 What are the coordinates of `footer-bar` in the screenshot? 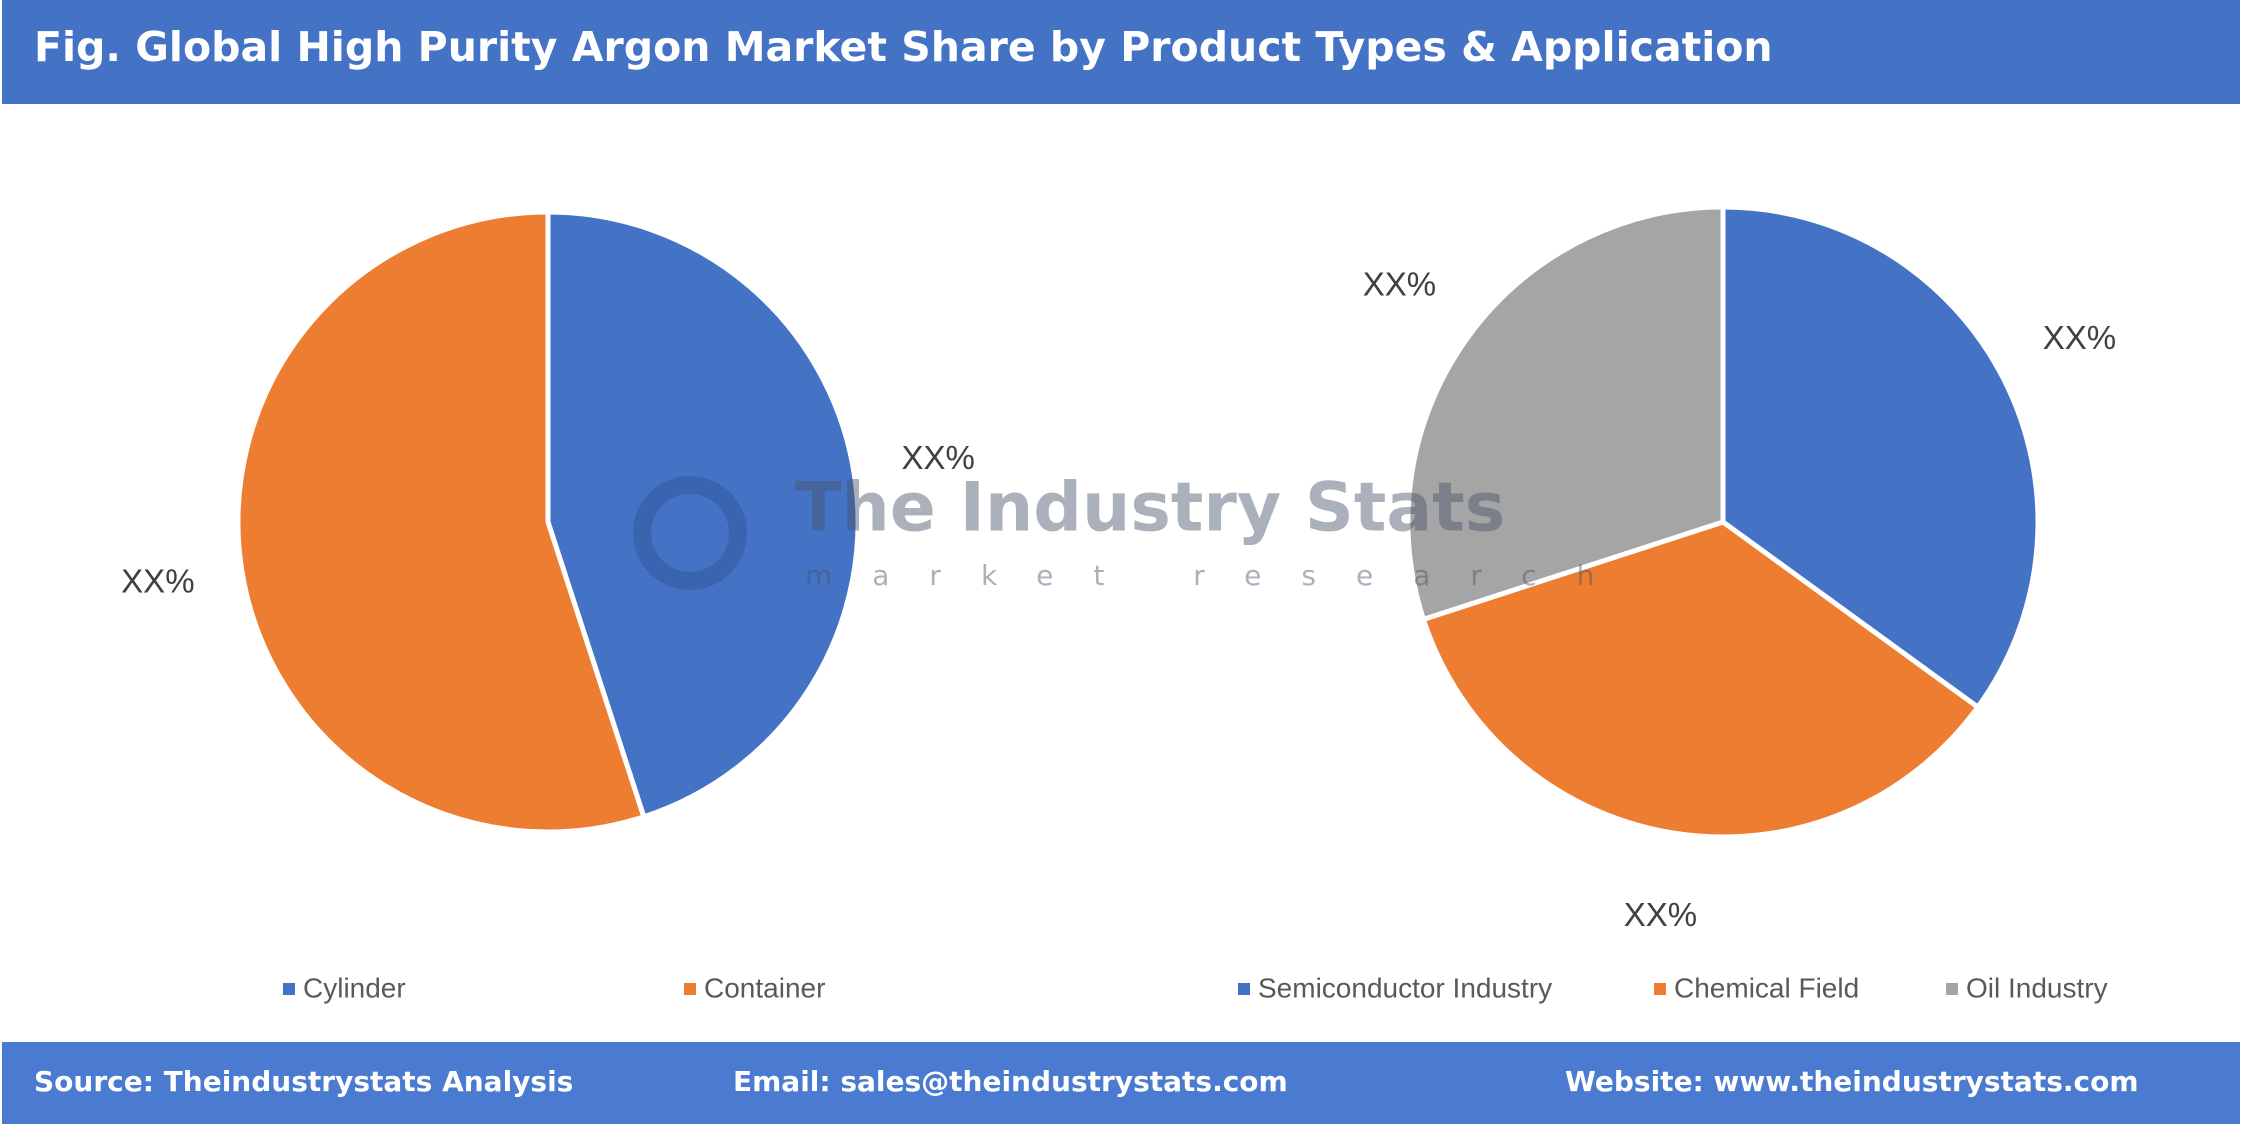 It's located at (1121, 1083).